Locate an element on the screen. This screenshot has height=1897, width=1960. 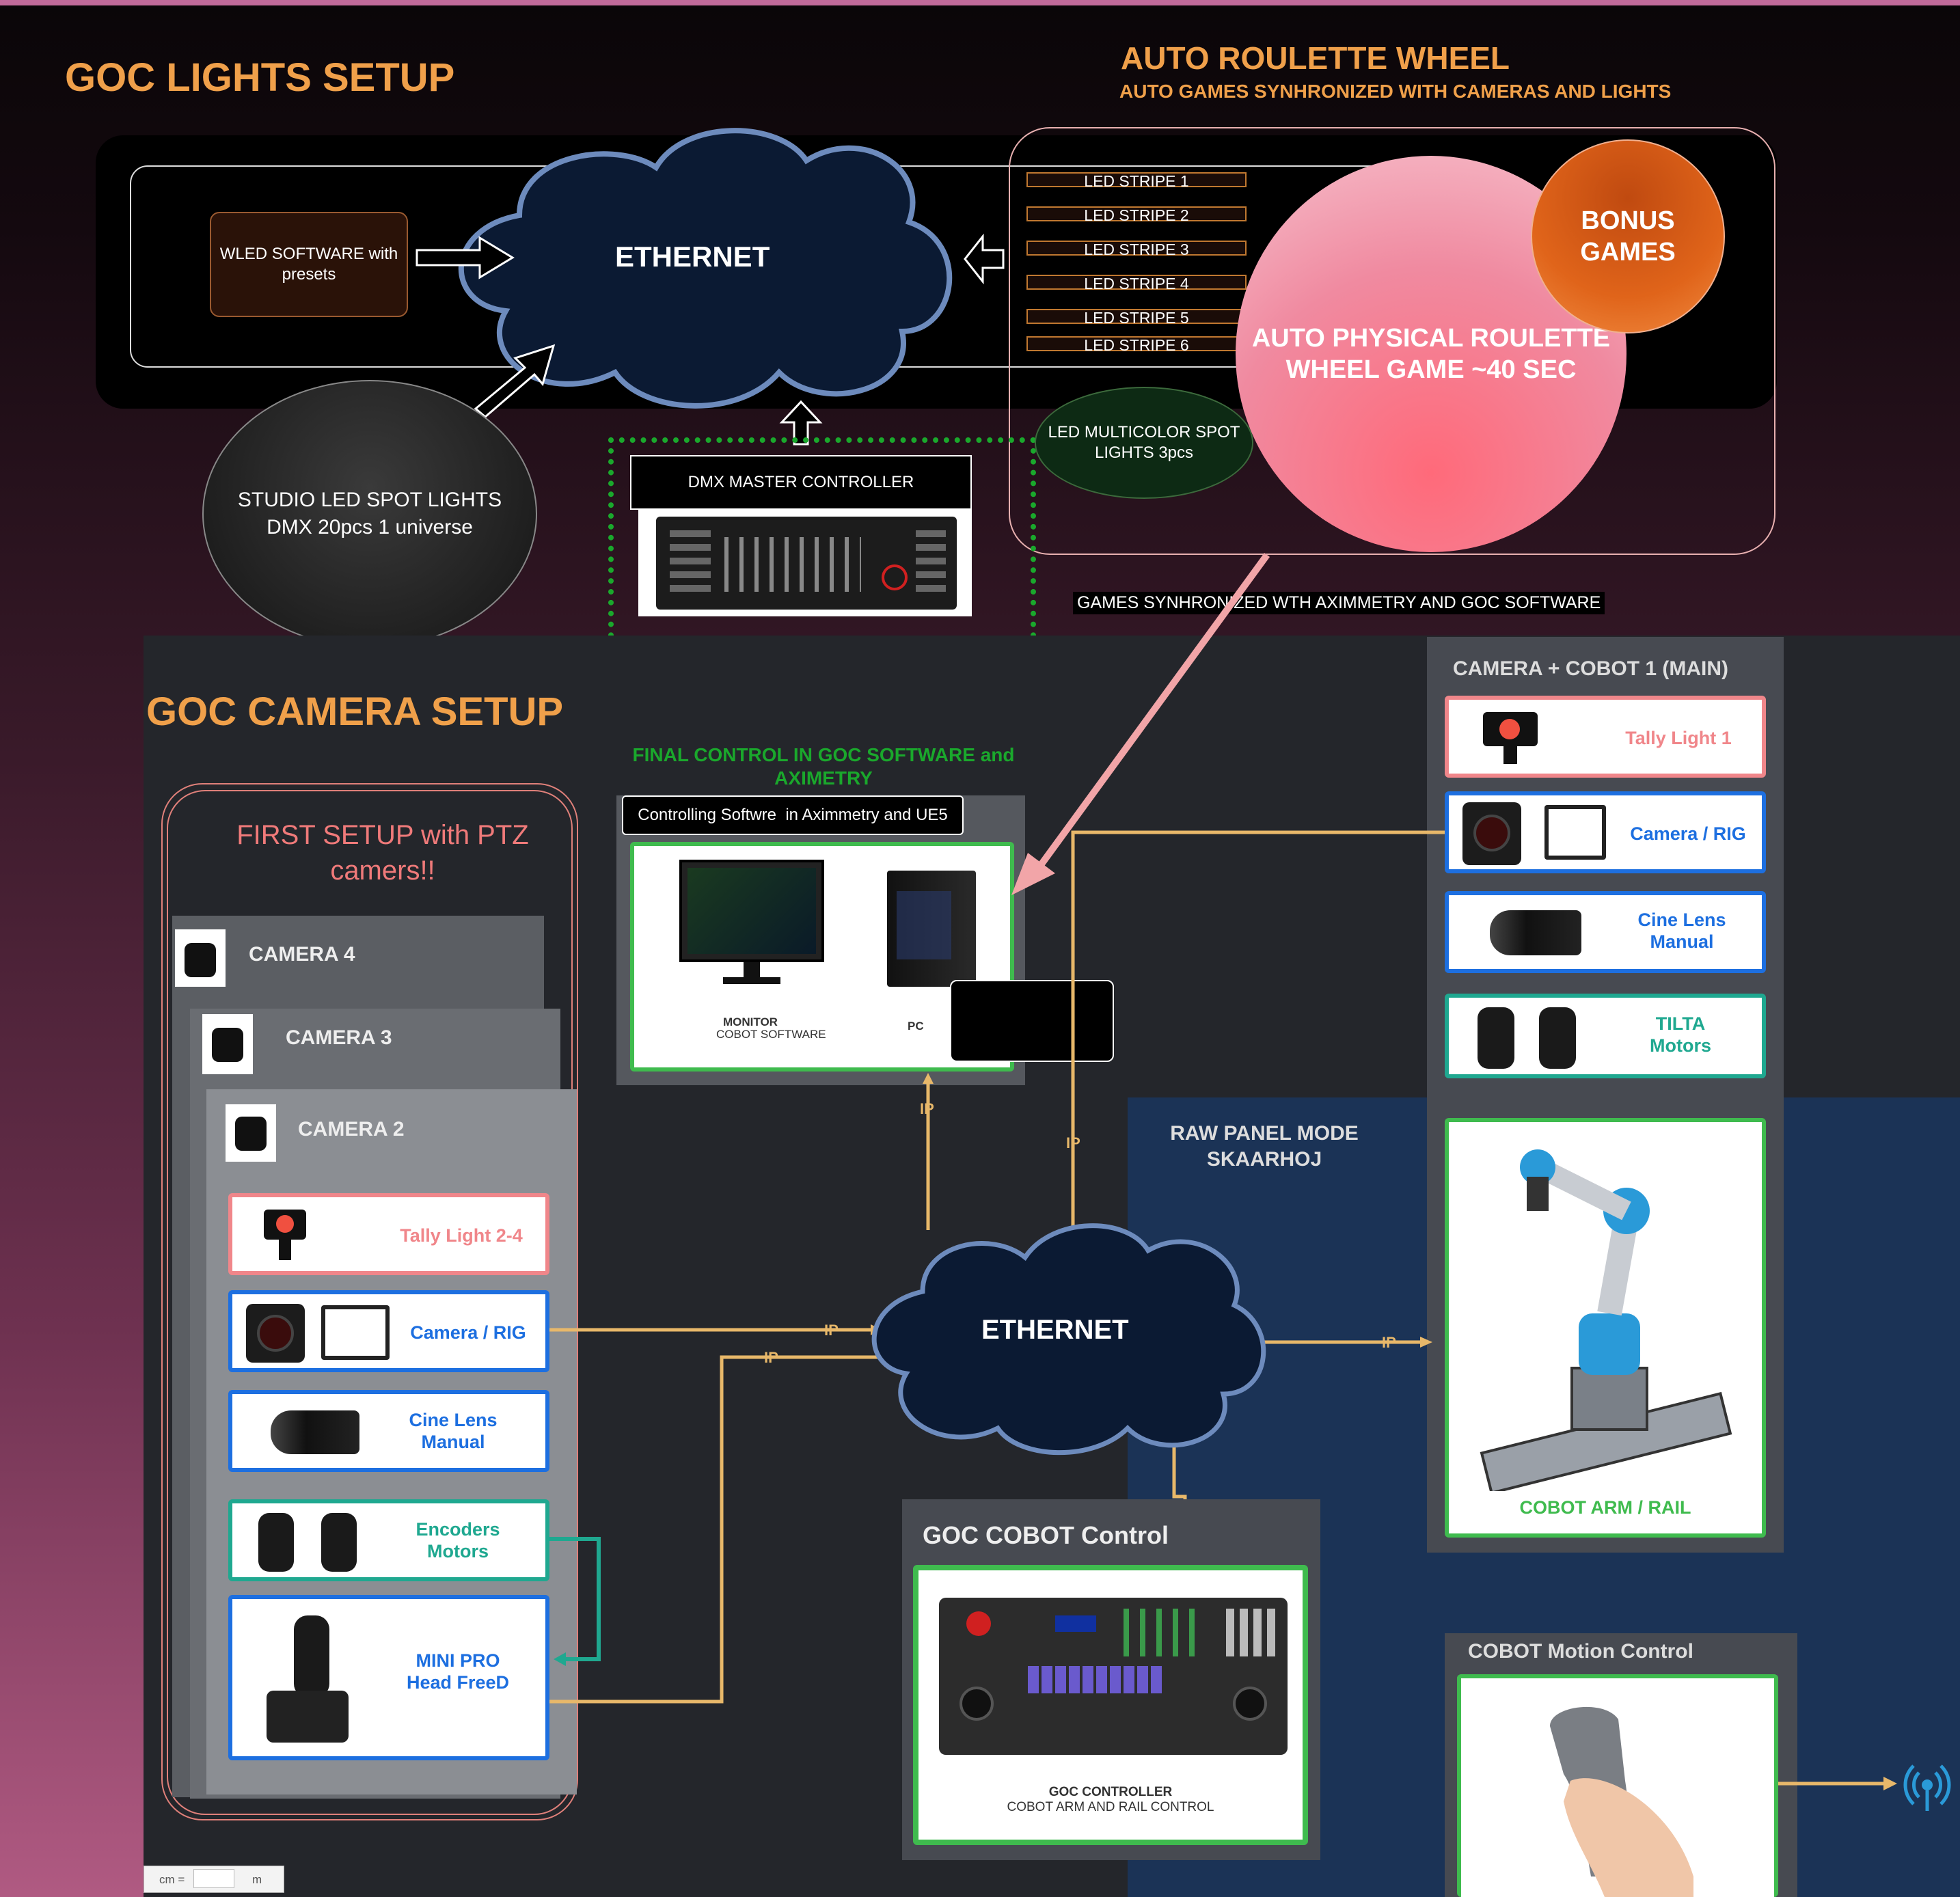
first-setup-frame is located at coordinates (369, 1301).